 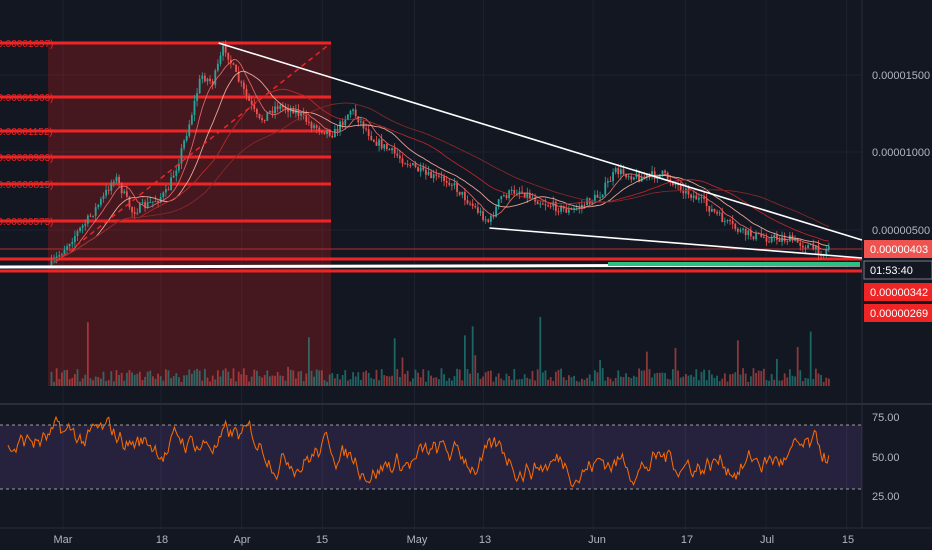 What do you see at coordinates (848, 540) in the screenshot?
I see `x-tick-label: 15` at bounding box center [848, 540].